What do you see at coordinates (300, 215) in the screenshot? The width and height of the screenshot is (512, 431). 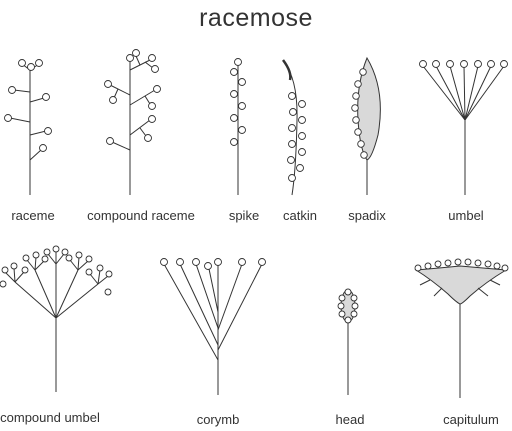 I see `label-catkin: catkin` at bounding box center [300, 215].